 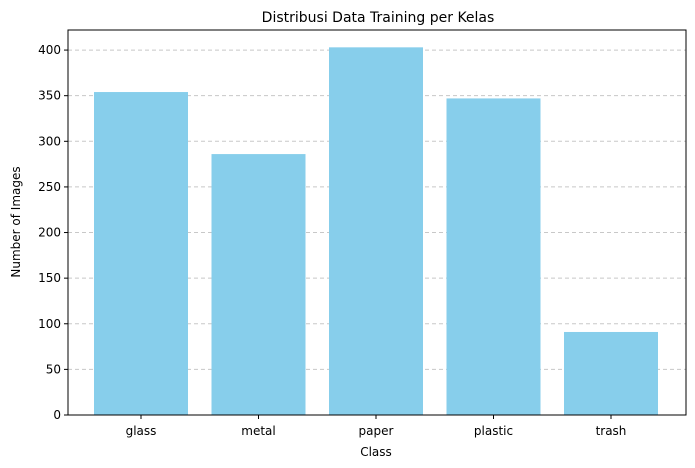 I want to click on x-tick-label-metal: metal, so click(x=258, y=431).